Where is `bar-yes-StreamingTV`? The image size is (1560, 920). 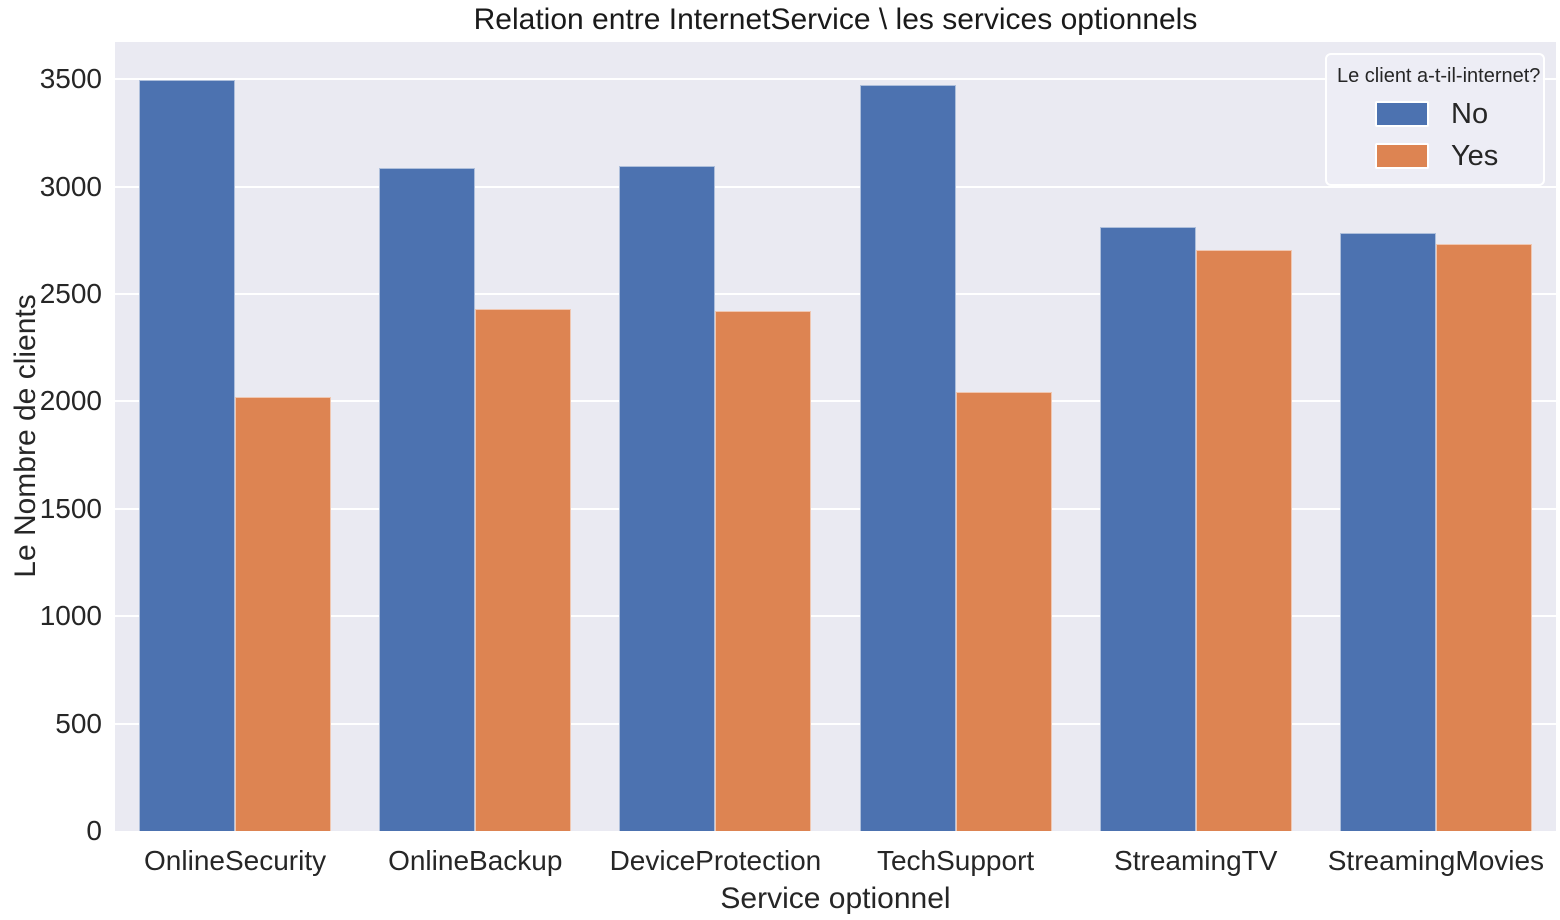
bar-yes-StreamingTV is located at coordinates (1243, 540).